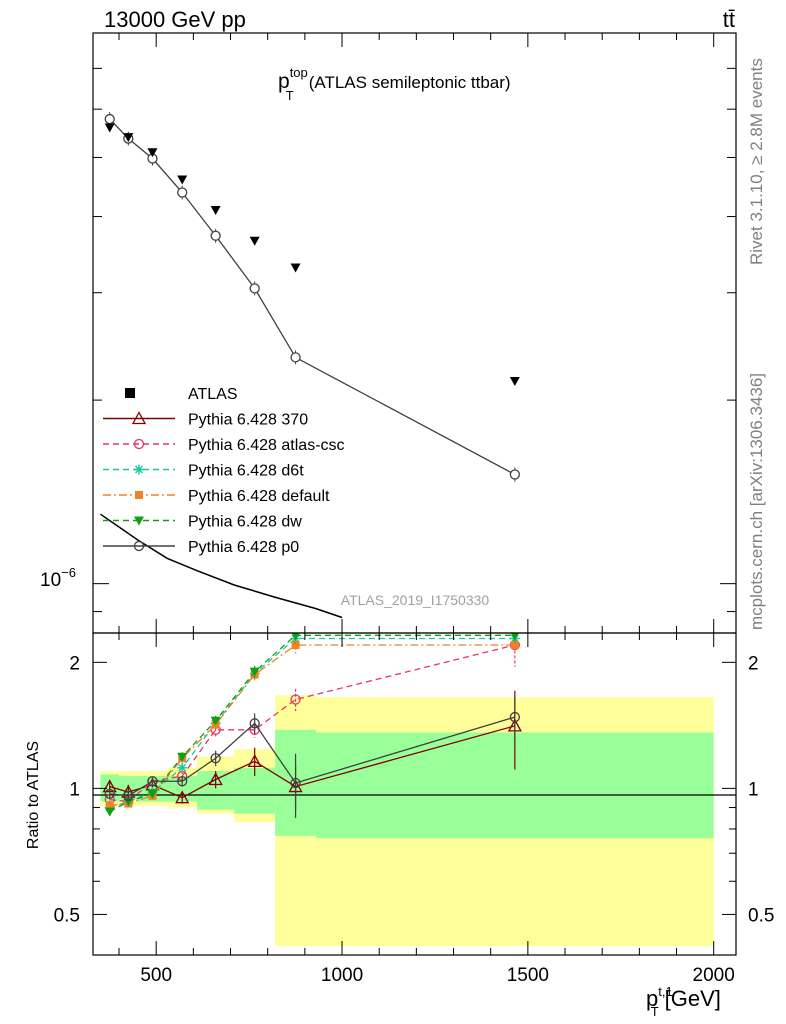 This screenshot has height=1024, width=786. I want to click on ratio-y-label: Ratio to ATLAS, so click(33, 795).